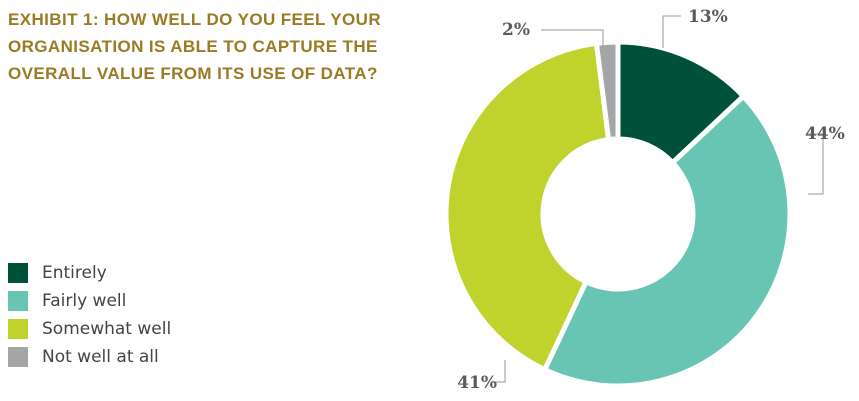 Image resolution: width=859 pixels, height=401 pixels. I want to click on legend-label-fairly-well: Fairly well, so click(84, 301).